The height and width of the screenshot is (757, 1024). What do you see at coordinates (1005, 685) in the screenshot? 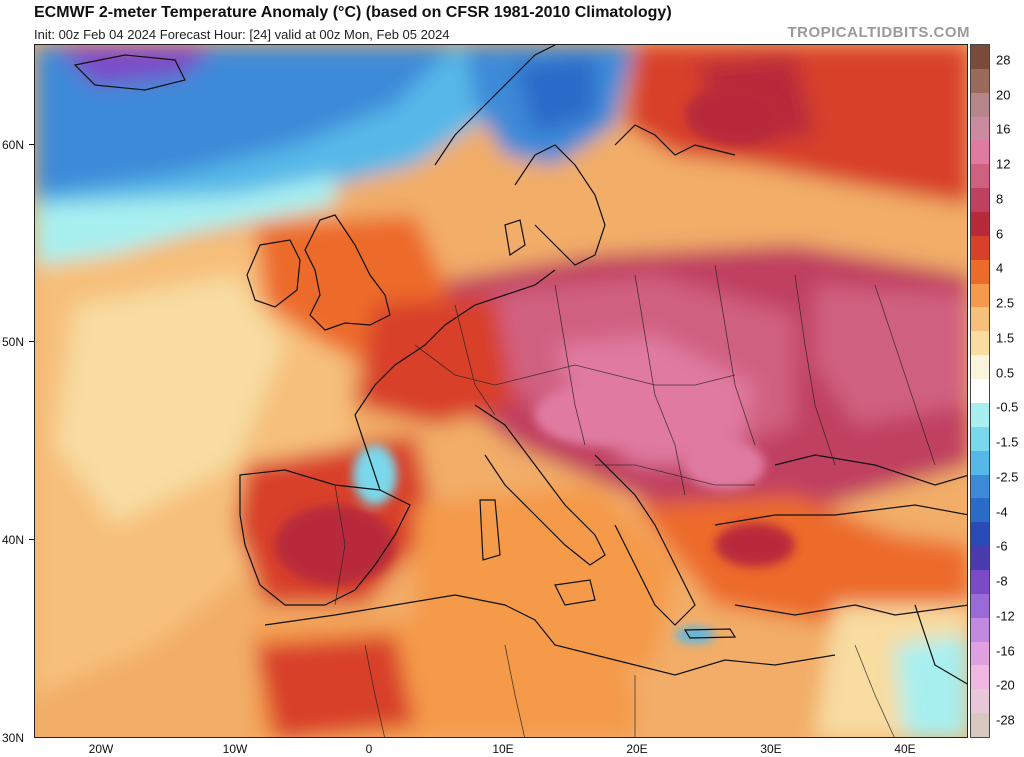
I see `colorbar-label: -20` at bounding box center [1005, 685].